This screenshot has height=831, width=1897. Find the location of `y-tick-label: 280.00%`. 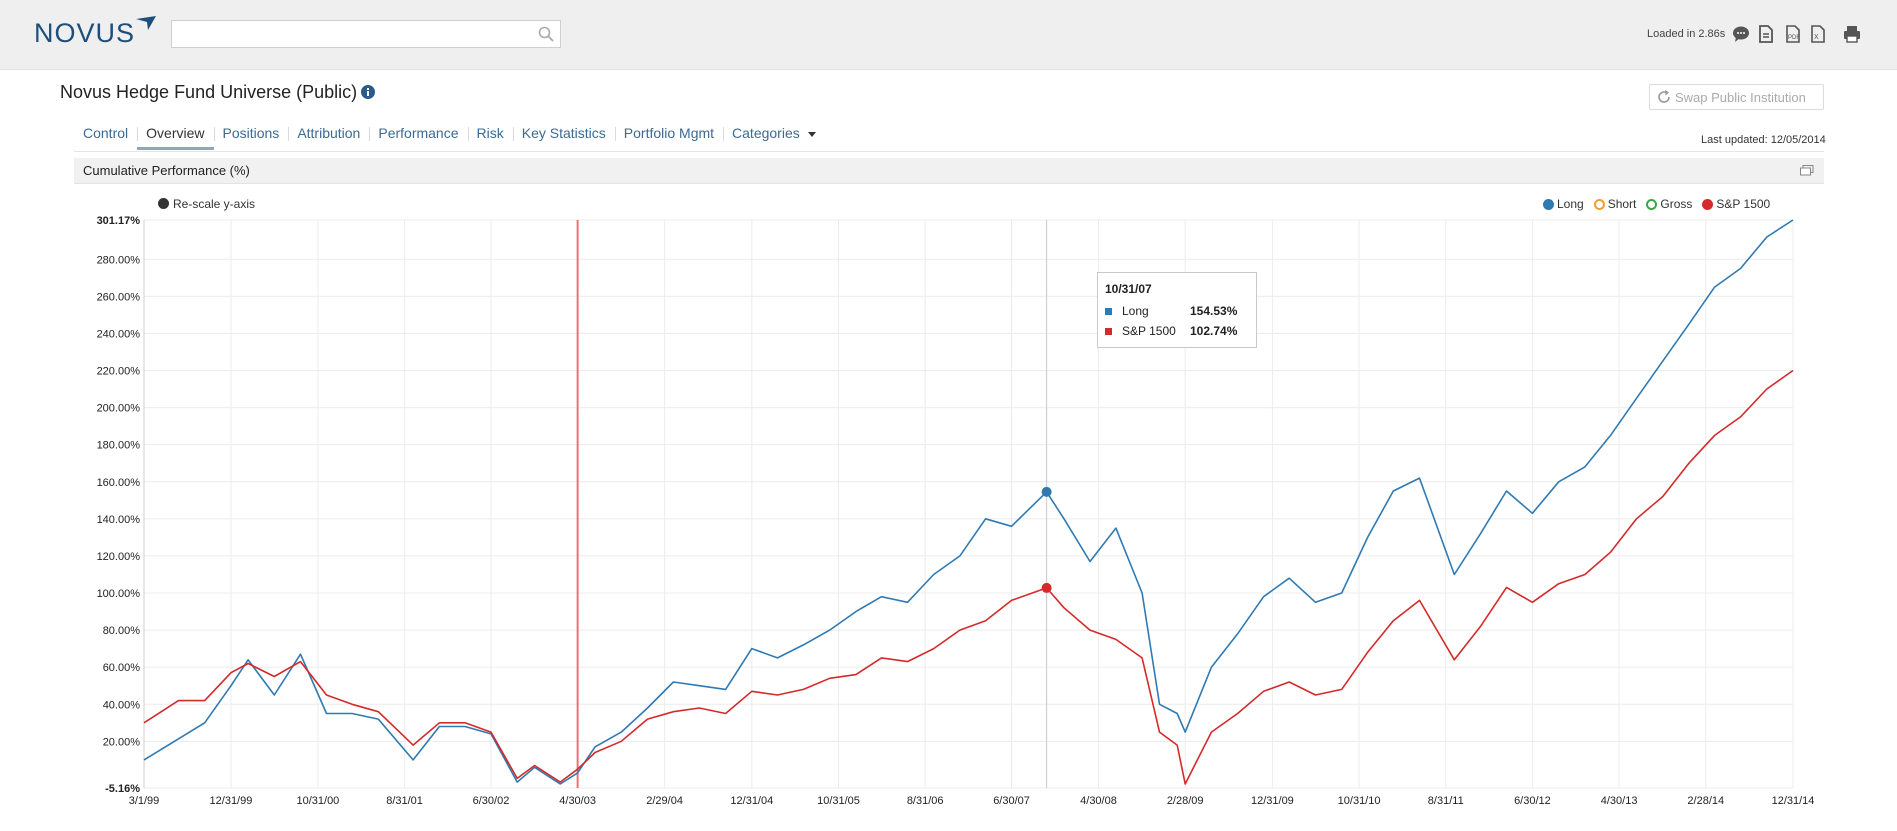

y-tick-label: 280.00% is located at coordinates (119, 260).